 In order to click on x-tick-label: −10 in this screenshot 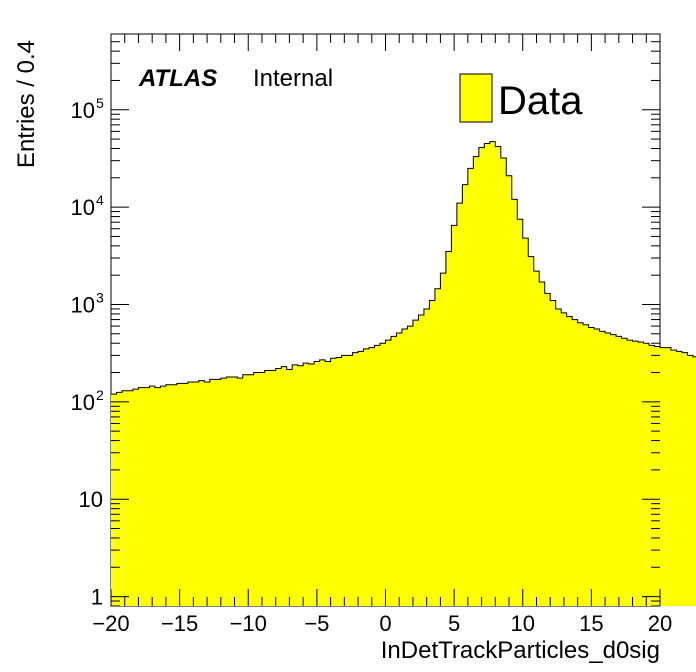, I will do `click(248, 623)`.